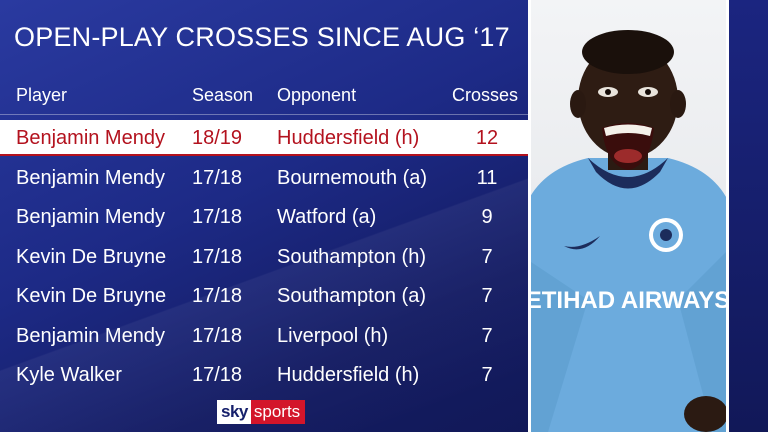  What do you see at coordinates (223, 95) in the screenshot?
I see `header-season: Season` at bounding box center [223, 95].